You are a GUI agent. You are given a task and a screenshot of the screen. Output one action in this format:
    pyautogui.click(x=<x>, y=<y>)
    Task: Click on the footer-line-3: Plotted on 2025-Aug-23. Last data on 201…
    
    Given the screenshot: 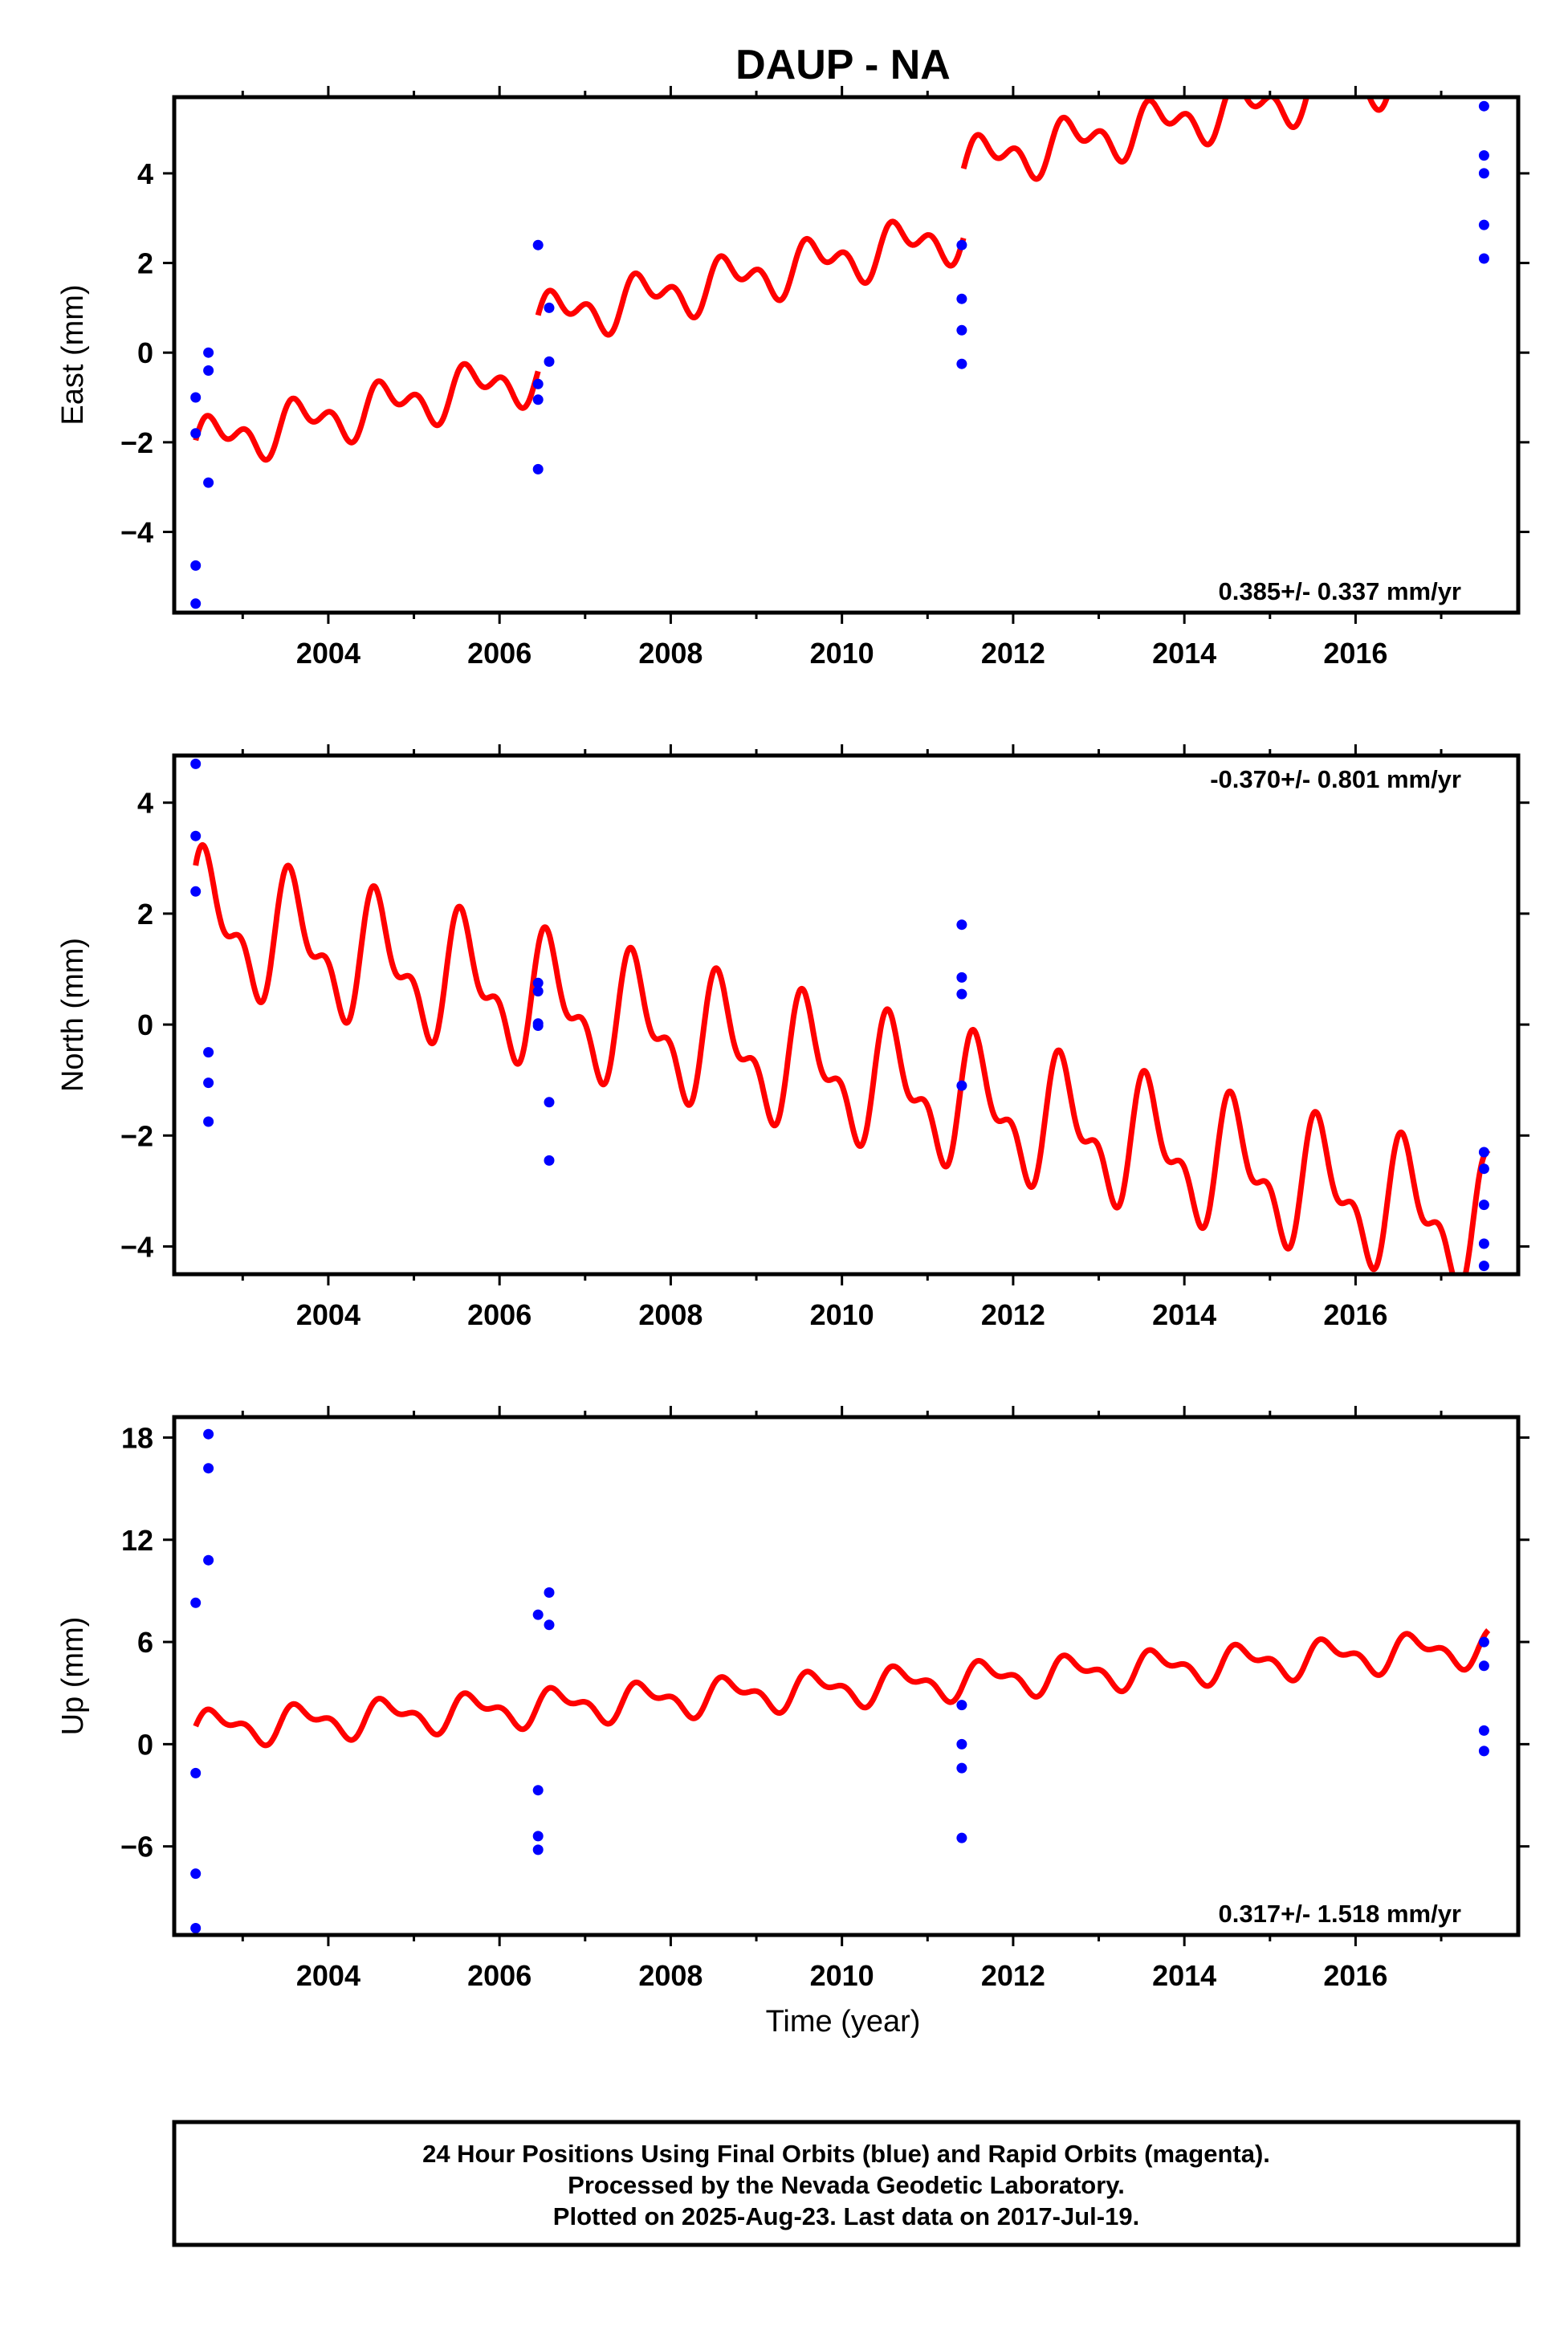 What is the action you would take?
    pyautogui.click(x=846, y=2216)
    